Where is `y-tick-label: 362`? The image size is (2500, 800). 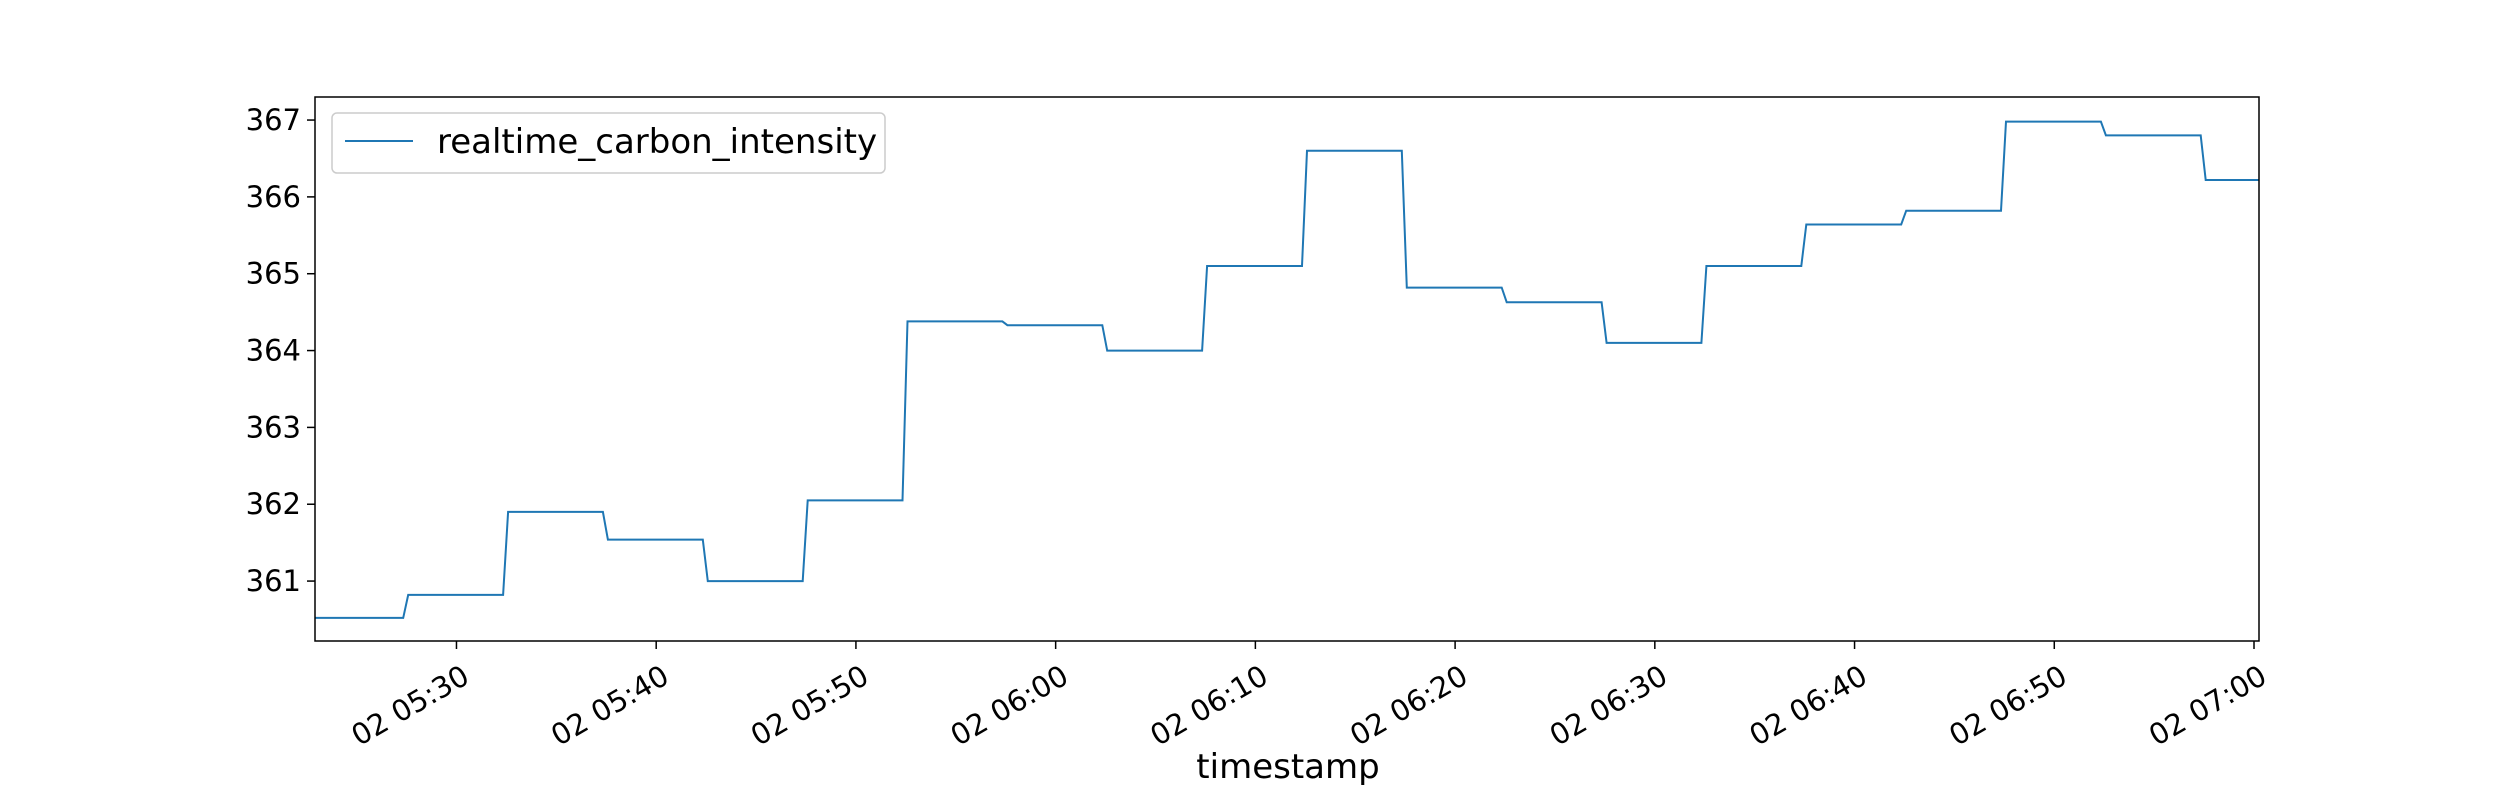 y-tick-label: 362 is located at coordinates (273, 504).